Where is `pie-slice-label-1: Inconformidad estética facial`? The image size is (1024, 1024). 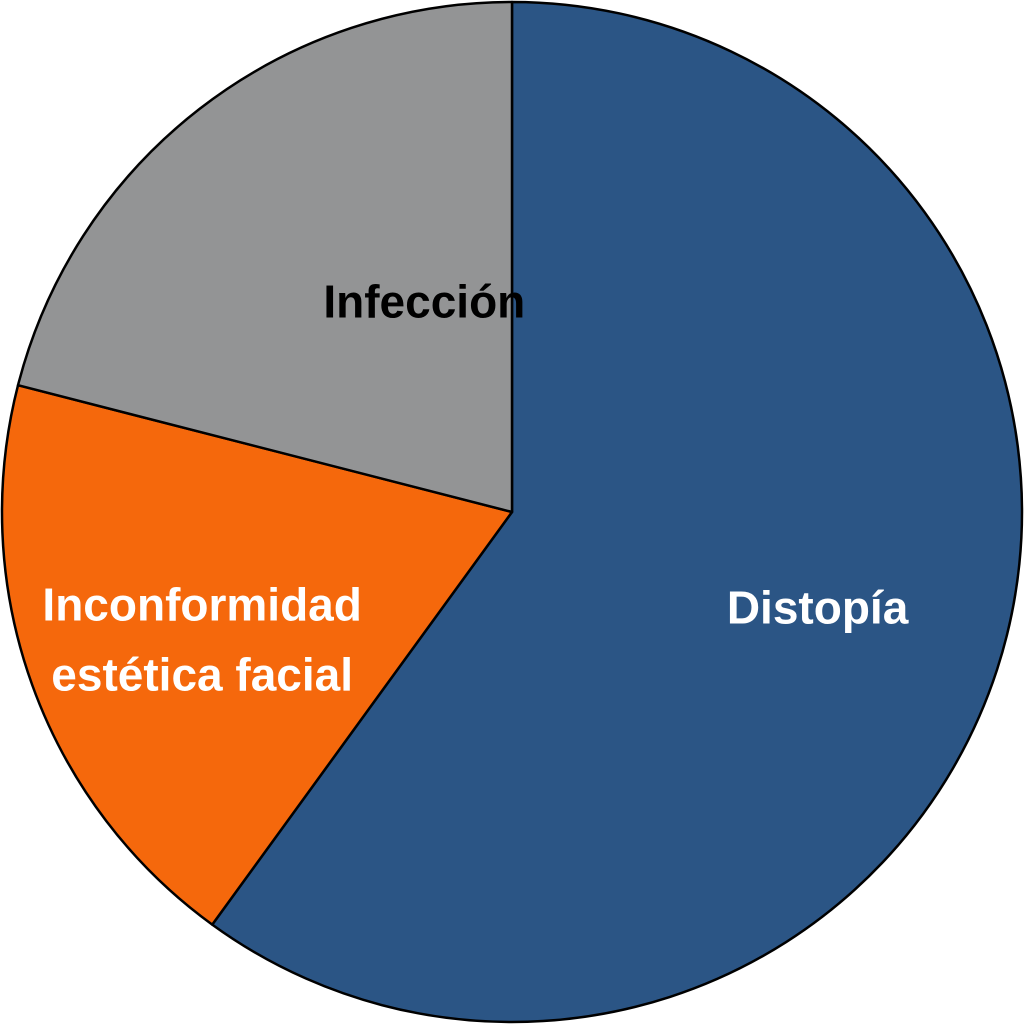
pie-slice-label-1: Inconformidad estética facial is located at coordinates (201, 640).